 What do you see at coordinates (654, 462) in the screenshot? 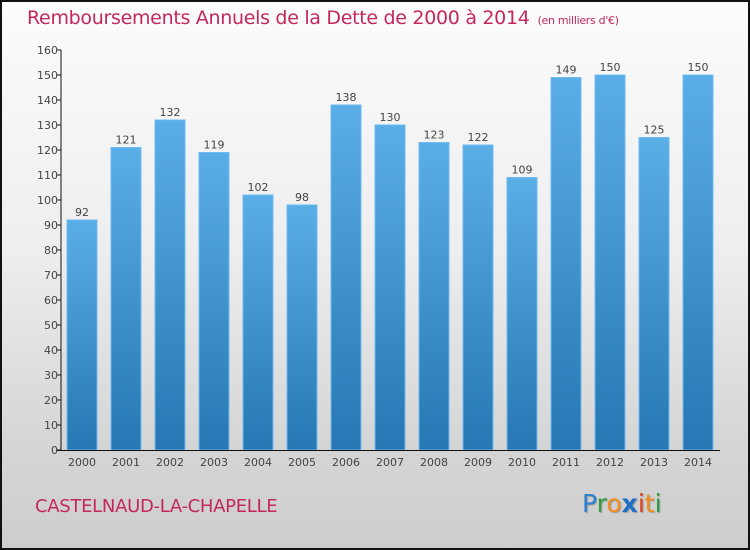
I see `x-tick-label: 2013` at bounding box center [654, 462].